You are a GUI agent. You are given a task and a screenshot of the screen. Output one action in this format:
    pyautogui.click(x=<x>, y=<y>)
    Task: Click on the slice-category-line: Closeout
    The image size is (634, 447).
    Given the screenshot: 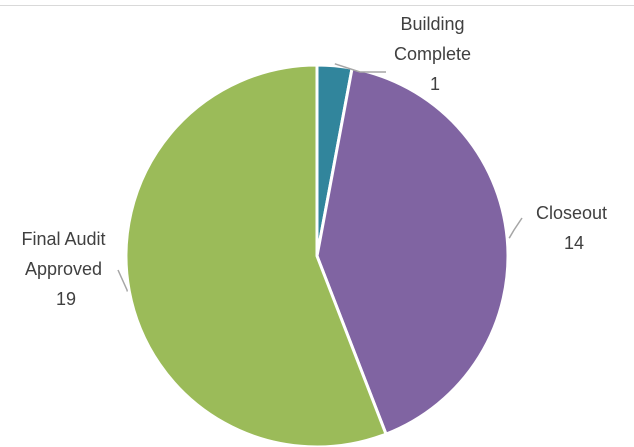 What is the action you would take?
    pyautogui.click(x=571, y=213)
    